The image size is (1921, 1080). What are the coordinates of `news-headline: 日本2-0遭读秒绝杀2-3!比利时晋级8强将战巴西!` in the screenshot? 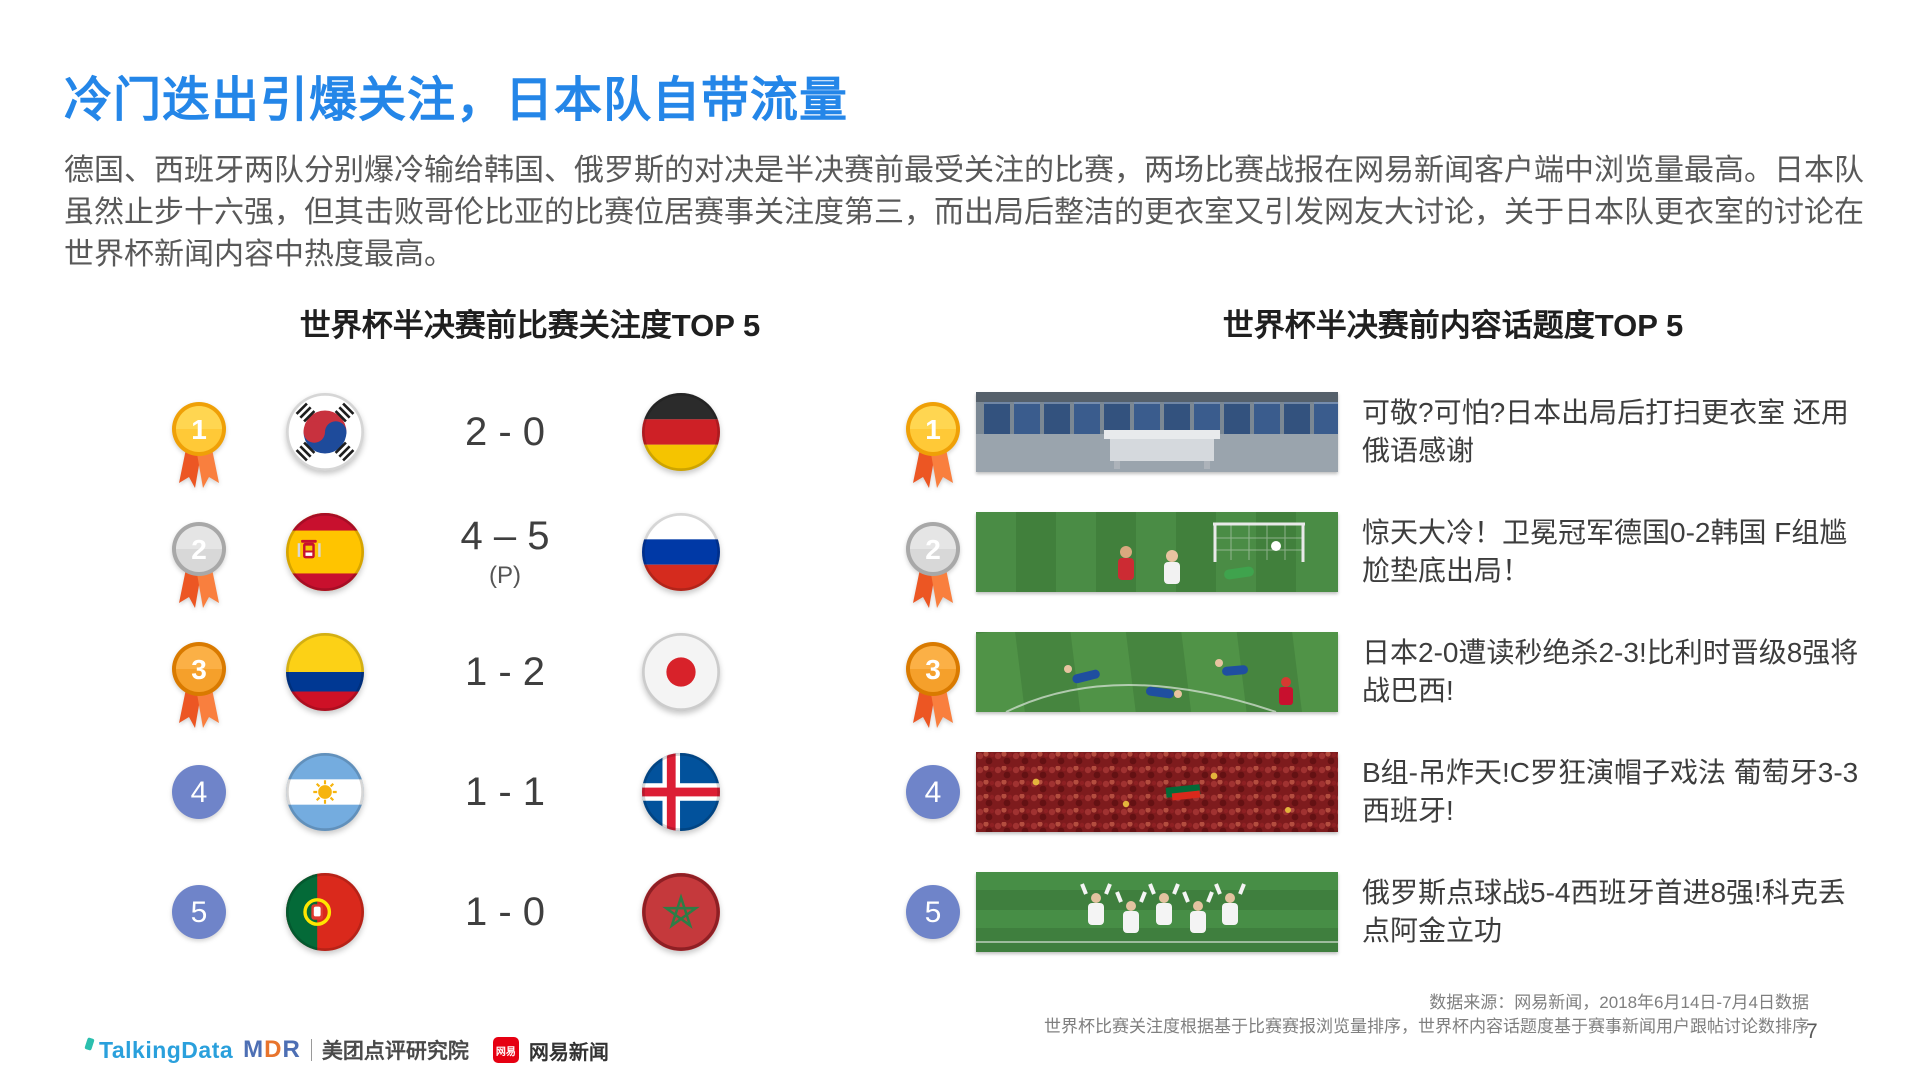 It's located at (1610, 671).